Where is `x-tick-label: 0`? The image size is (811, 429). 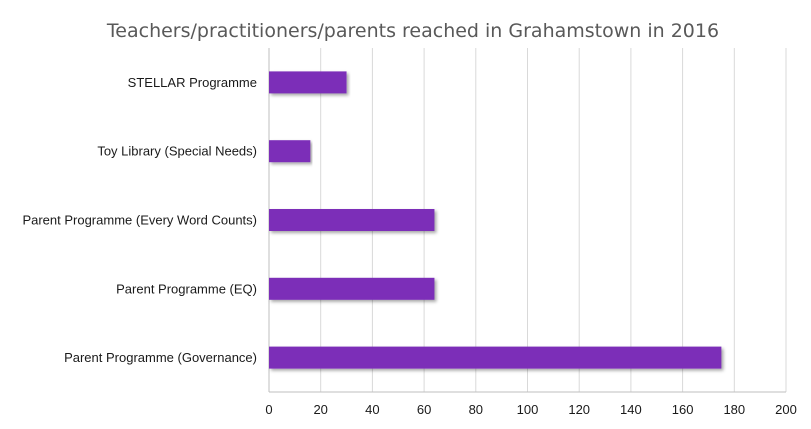 x-tick-label: 0 is located at coordinates (268, 409).